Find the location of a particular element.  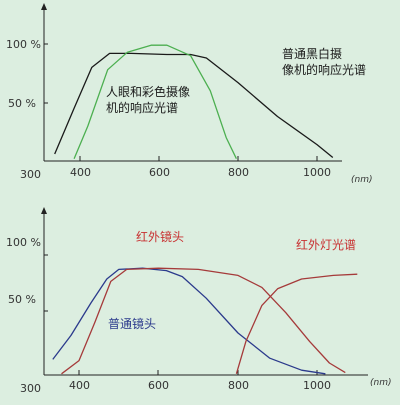

top-x-tick-label-300: 300 is located at coordinates (30, 174).